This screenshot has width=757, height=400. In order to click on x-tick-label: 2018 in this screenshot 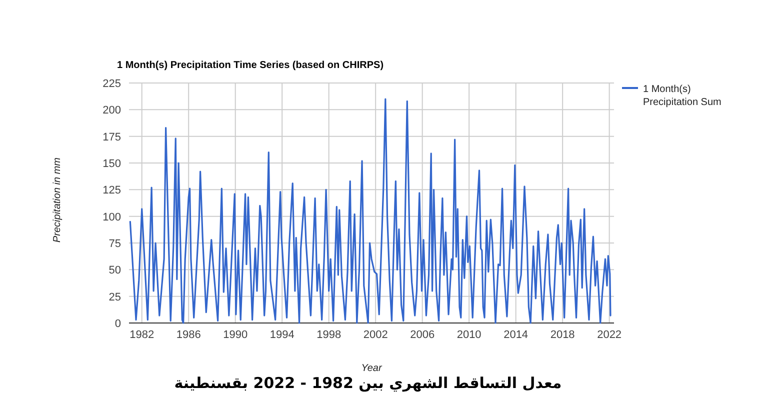, I will do `click(562, 335)`.